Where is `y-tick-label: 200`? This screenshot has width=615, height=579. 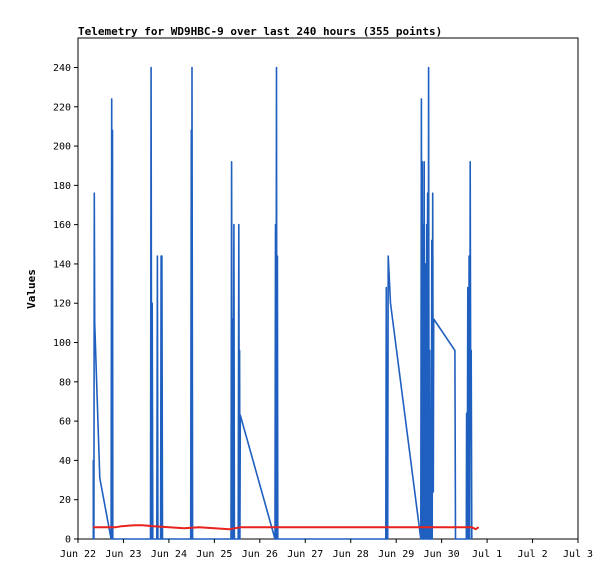 y-tick-label: 200 is located at coordinates (62, 147).